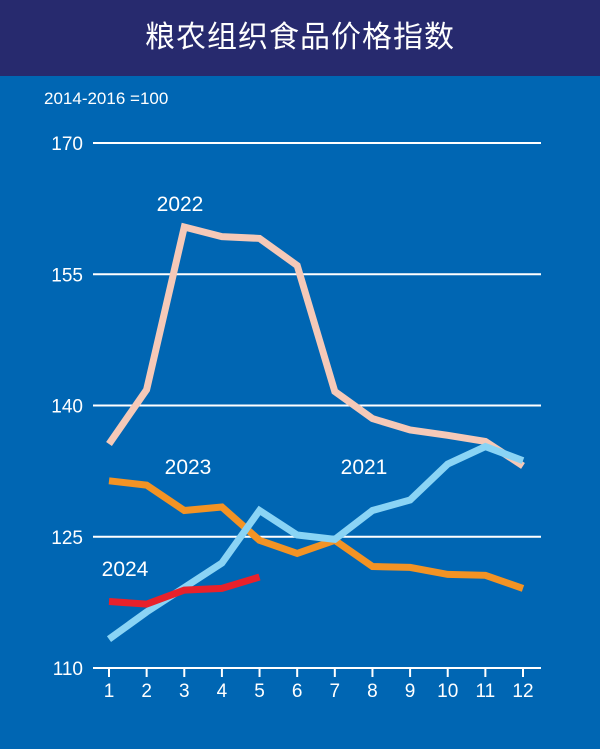  What do you see at coordinates (109, 691) in the screenshot?
I see `x-tick-label: 1` at bounding box center [109, 691].